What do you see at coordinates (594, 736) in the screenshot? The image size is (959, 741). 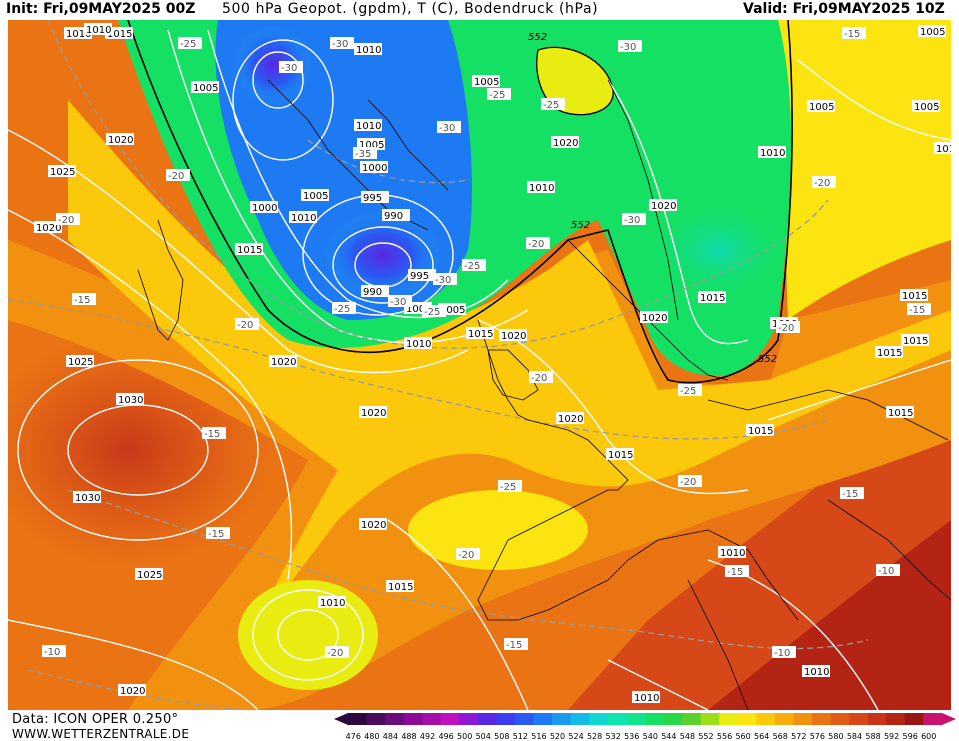 I see `scale-tick-label: 528` at bounding box center [594, 736].